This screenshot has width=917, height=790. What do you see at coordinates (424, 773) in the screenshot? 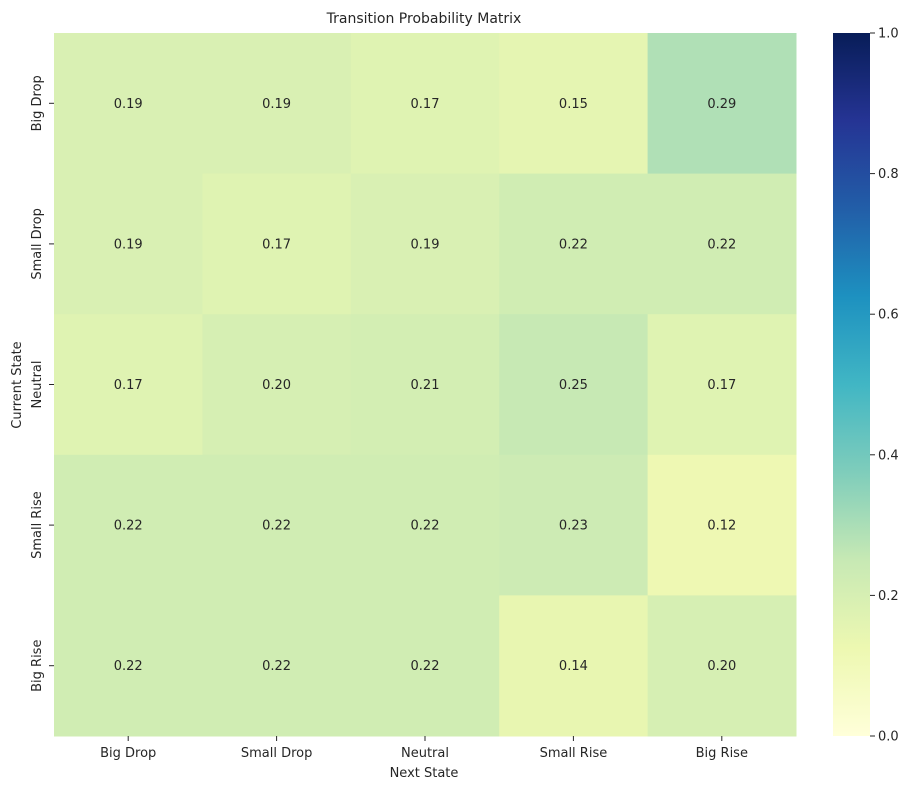
I see `x-axis-label: Next State` at bounding box center [424, 773].